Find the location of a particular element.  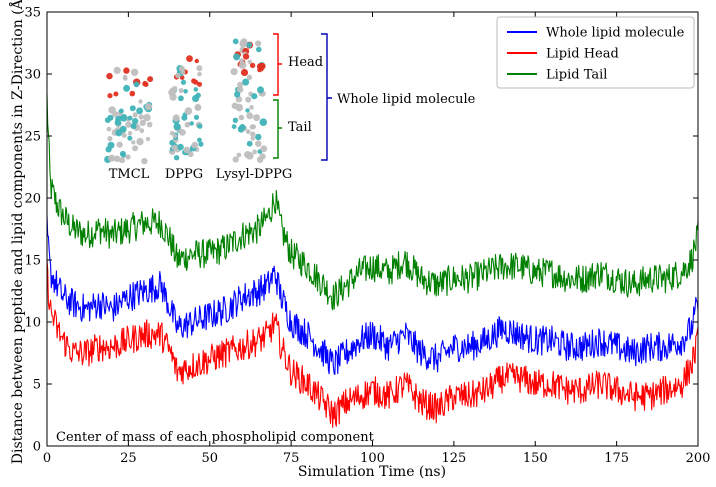

y-tick-label: 15 is located at coordinates (32, 261).